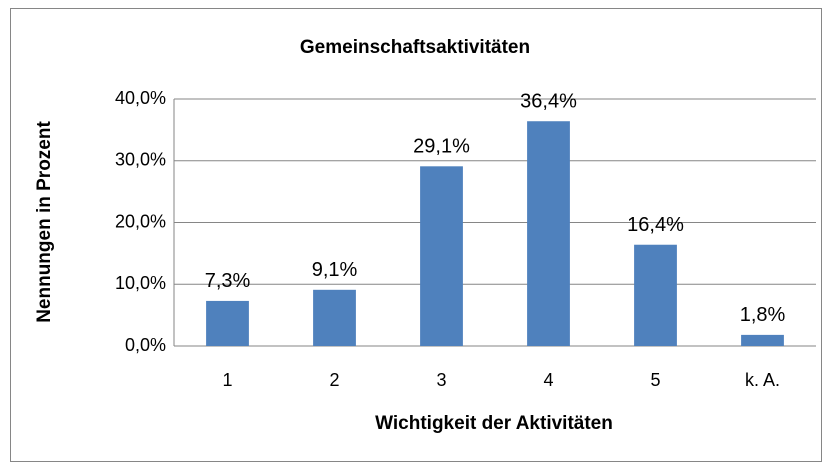 The width and height of the screenshot is (830, 471). I want to click on data-label: 29,1%, so click(441, 147).